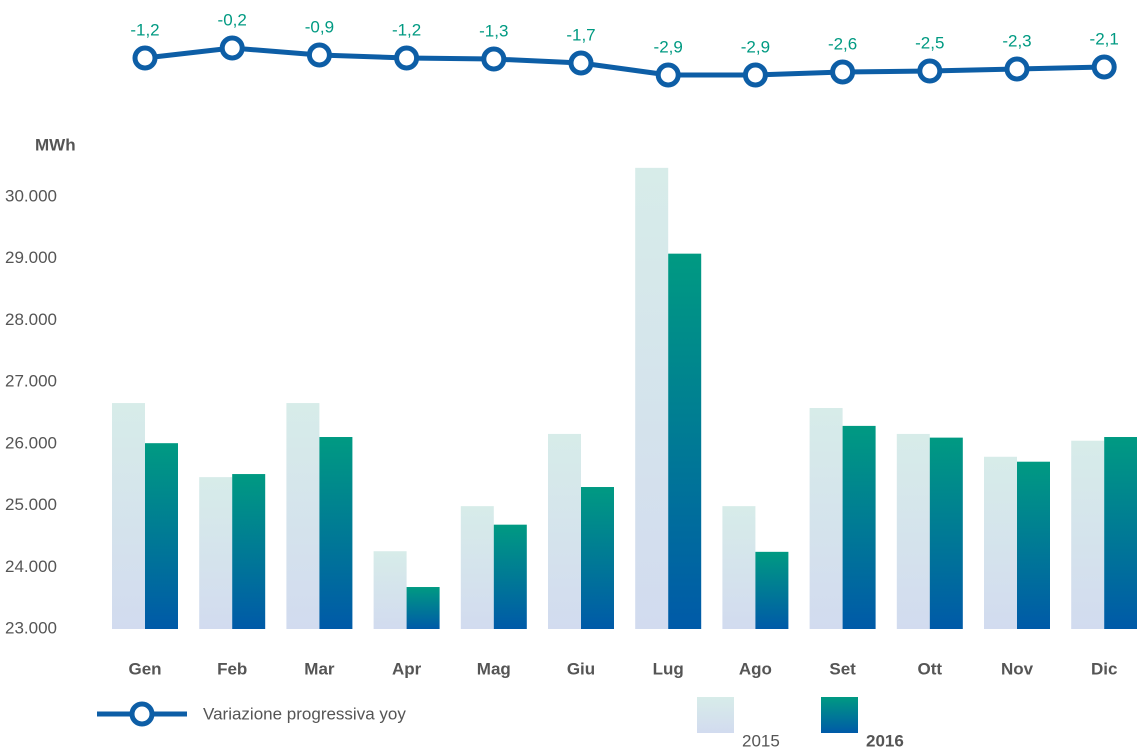 Image resolution: width=1137 pixels, height=751 pixels. Describe the element at coordinates (1104, 38) in the screenshot. I see `data-label: -2,1` at that location.